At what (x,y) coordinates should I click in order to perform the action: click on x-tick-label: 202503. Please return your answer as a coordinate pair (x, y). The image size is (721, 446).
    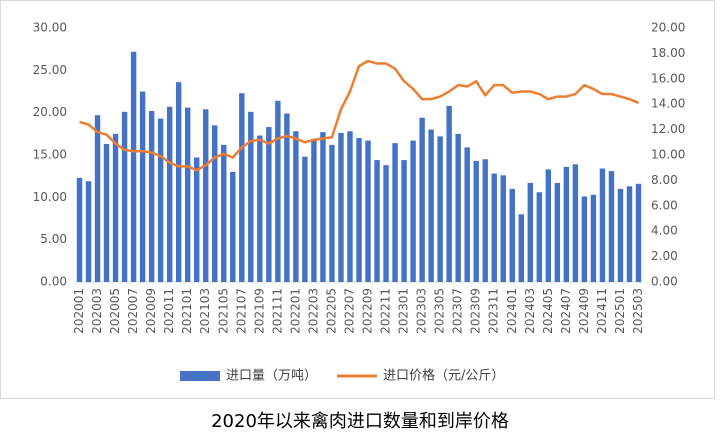
    Looking at the image, I should click on (638, 311).